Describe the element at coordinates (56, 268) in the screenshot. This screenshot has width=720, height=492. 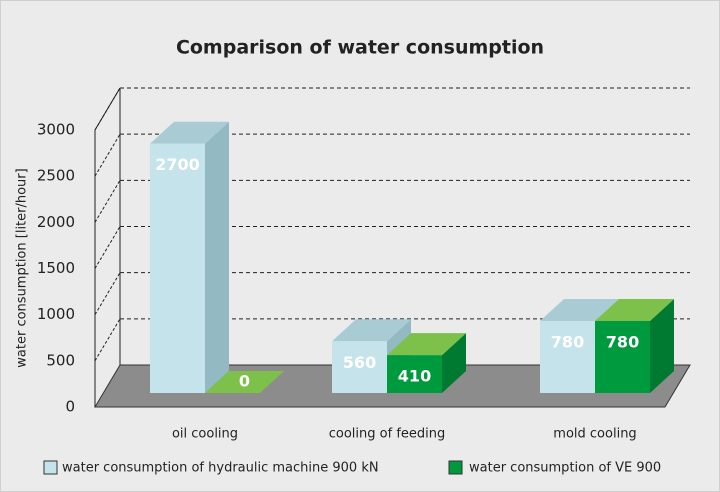
I see `y-tick-label: 1500` at that location.